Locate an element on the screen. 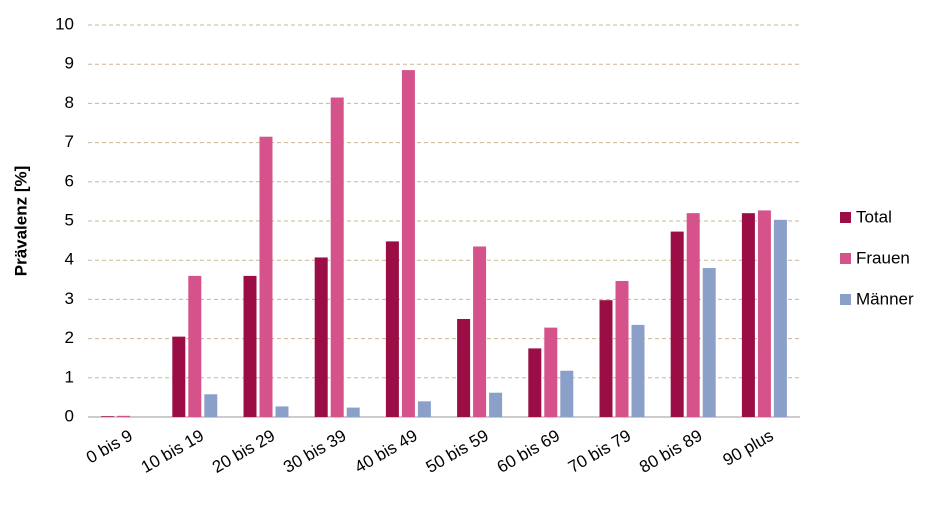 This screenshot has height=510, width=937. x-tick-label: 10 bis 19 is located at coordinates (172, 451).